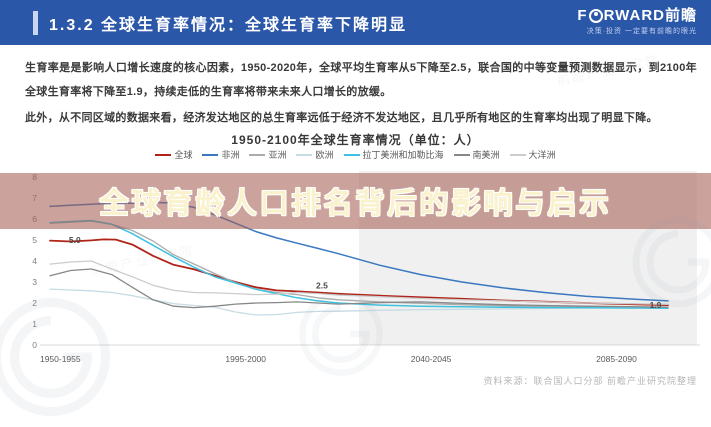  I want to click on legend-label: 欧洲, so click(324, 155).